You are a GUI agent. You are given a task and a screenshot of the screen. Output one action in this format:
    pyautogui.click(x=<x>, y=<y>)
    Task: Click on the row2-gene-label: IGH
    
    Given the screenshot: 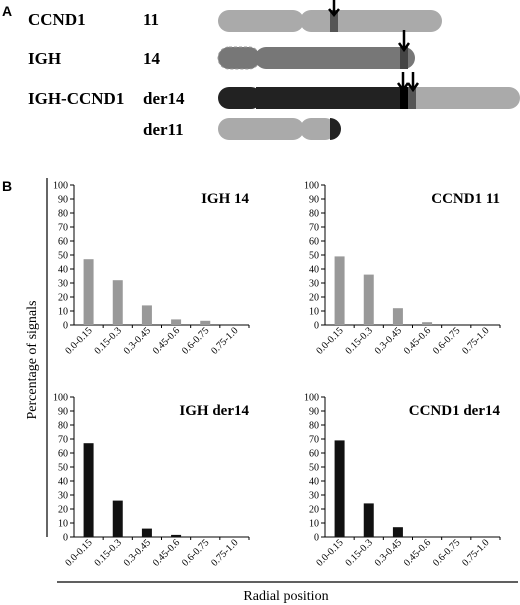 What is the action you would take?
    pyautogui.click(x=44, y=58)
    